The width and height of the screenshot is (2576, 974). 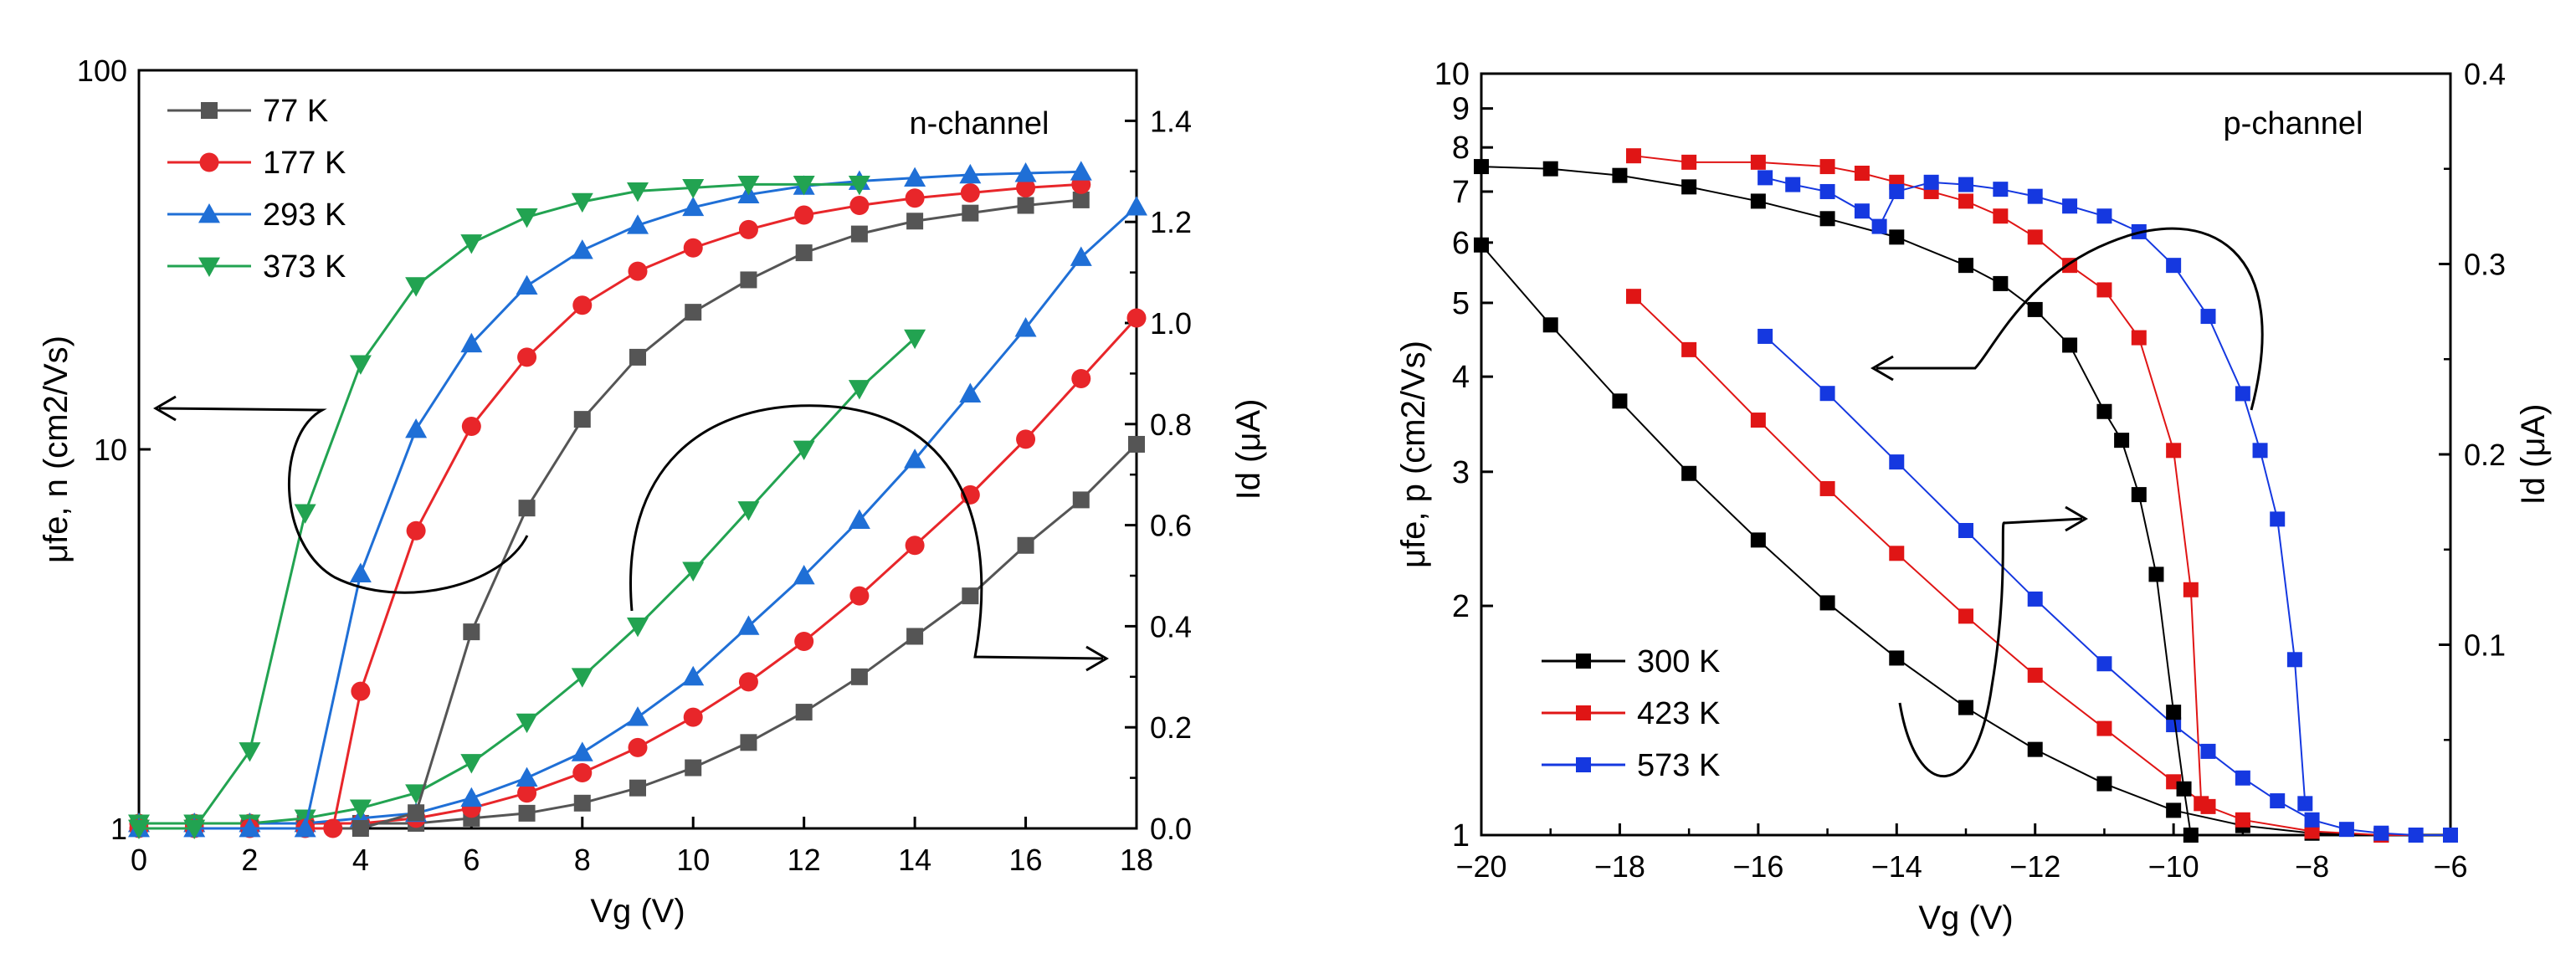 I want to click on y-right-axis-label: Id (μA), so click(x=1248, y=450).